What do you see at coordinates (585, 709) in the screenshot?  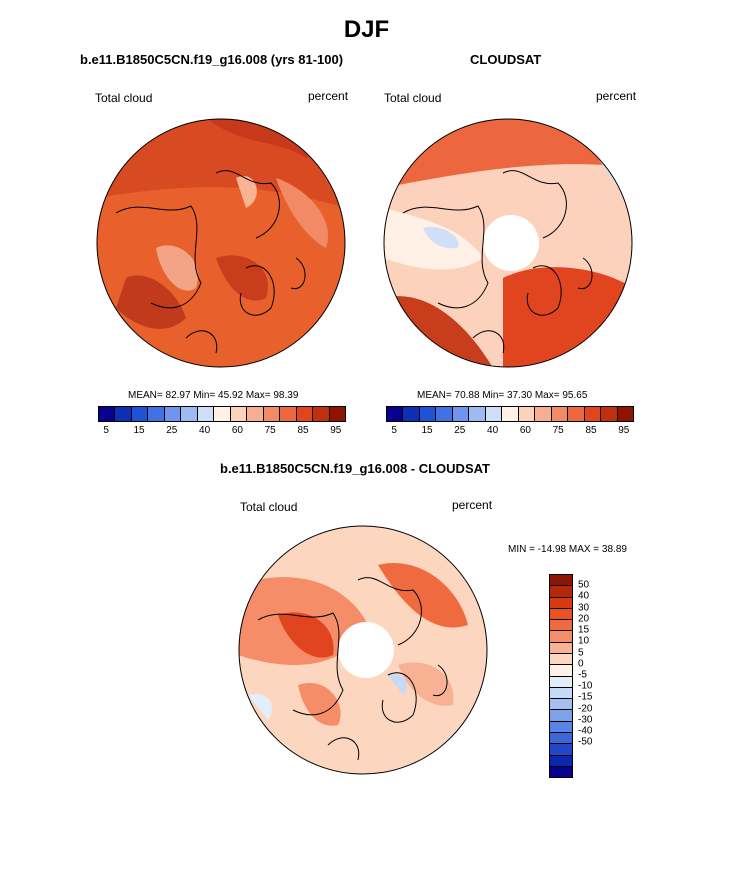 I see `colorbar-tick-label: -20` at bounding box center [585, 709].